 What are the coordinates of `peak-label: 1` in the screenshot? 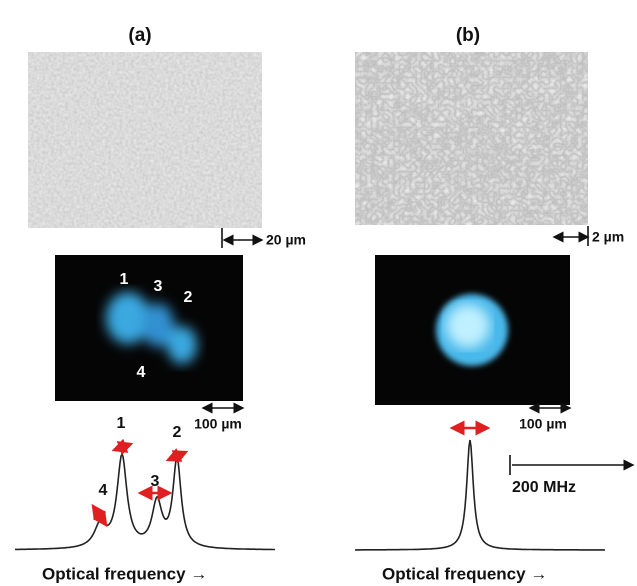 It's located at (121, 423).